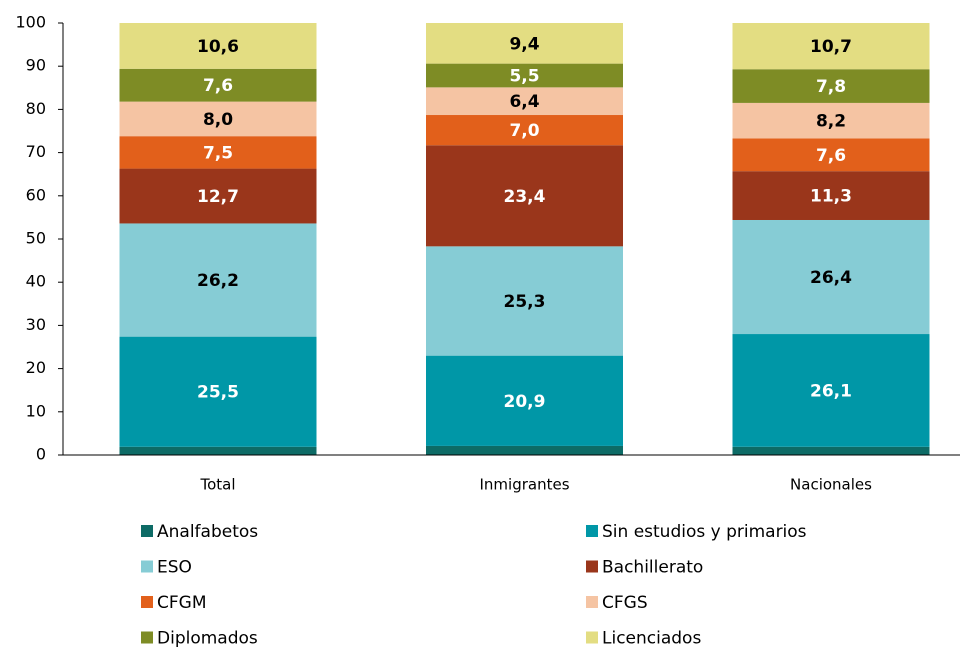  I want to click on legend-label: Bachillerato, so click(652, 568).